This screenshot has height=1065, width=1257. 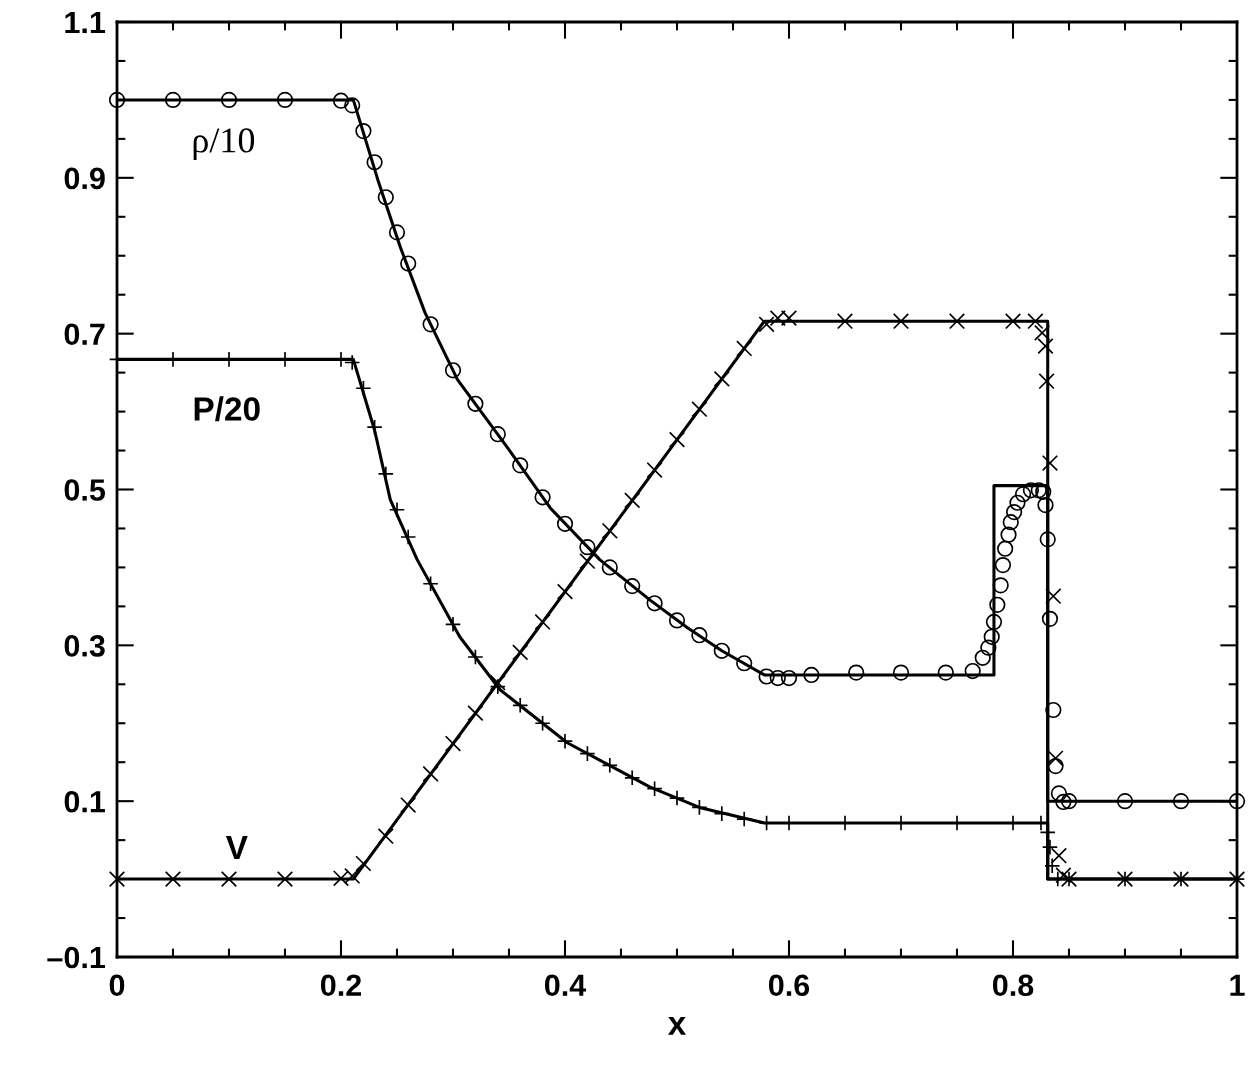 I want to click on x-tick-label: 0.8, so click(x=1013, y=985).